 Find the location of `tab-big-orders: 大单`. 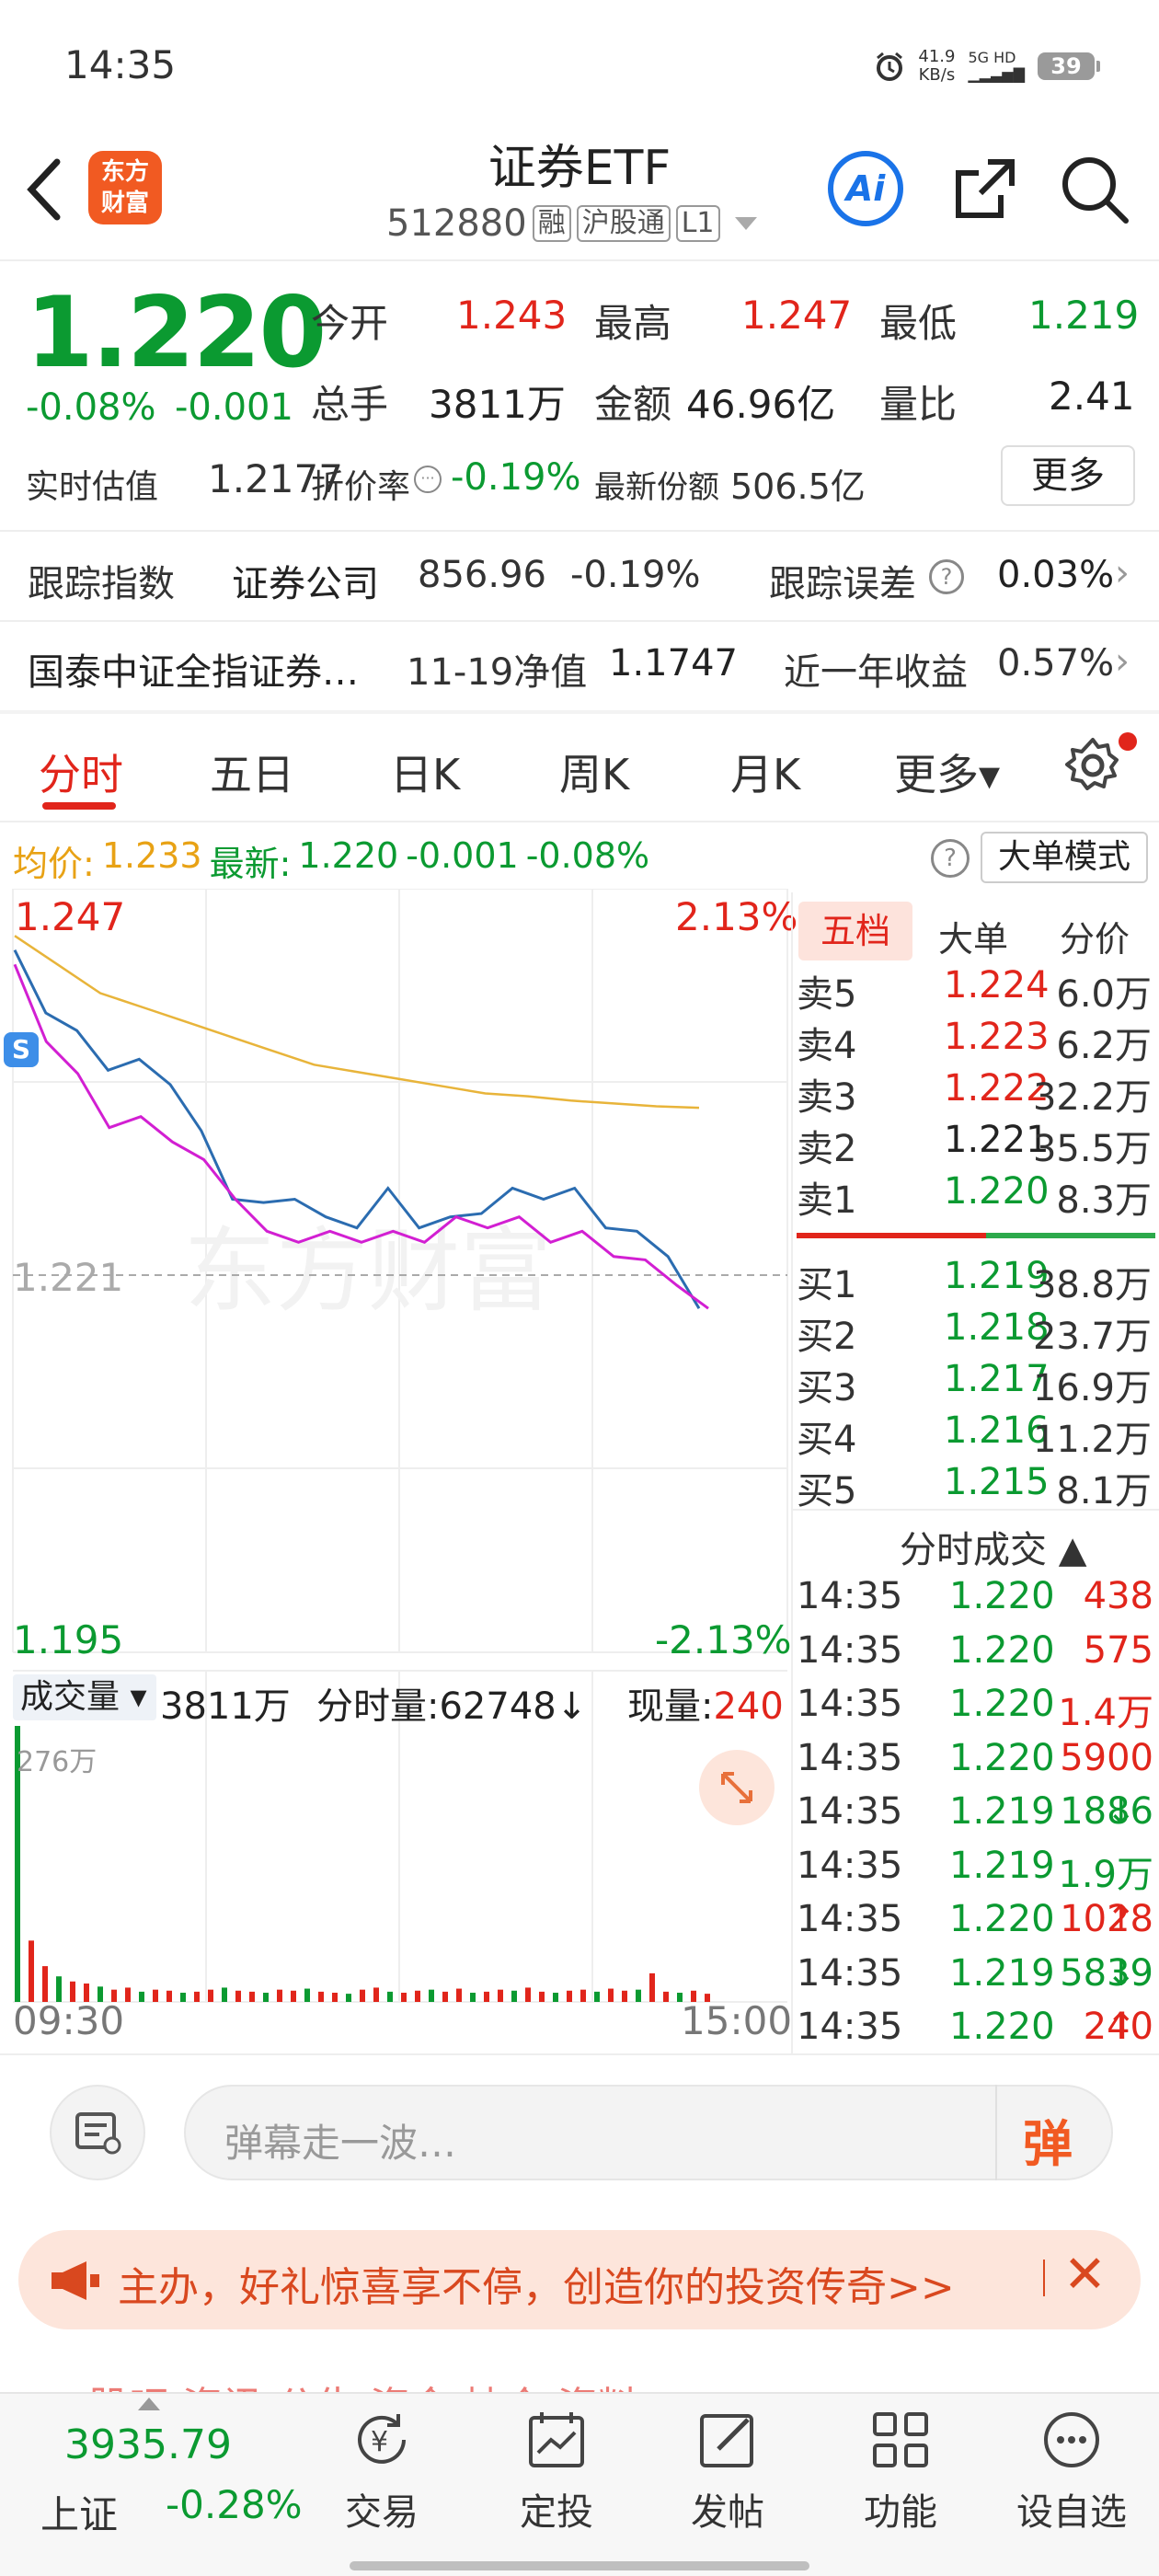

tab-big-orders: 大单 is located at coordinates (973, 939).